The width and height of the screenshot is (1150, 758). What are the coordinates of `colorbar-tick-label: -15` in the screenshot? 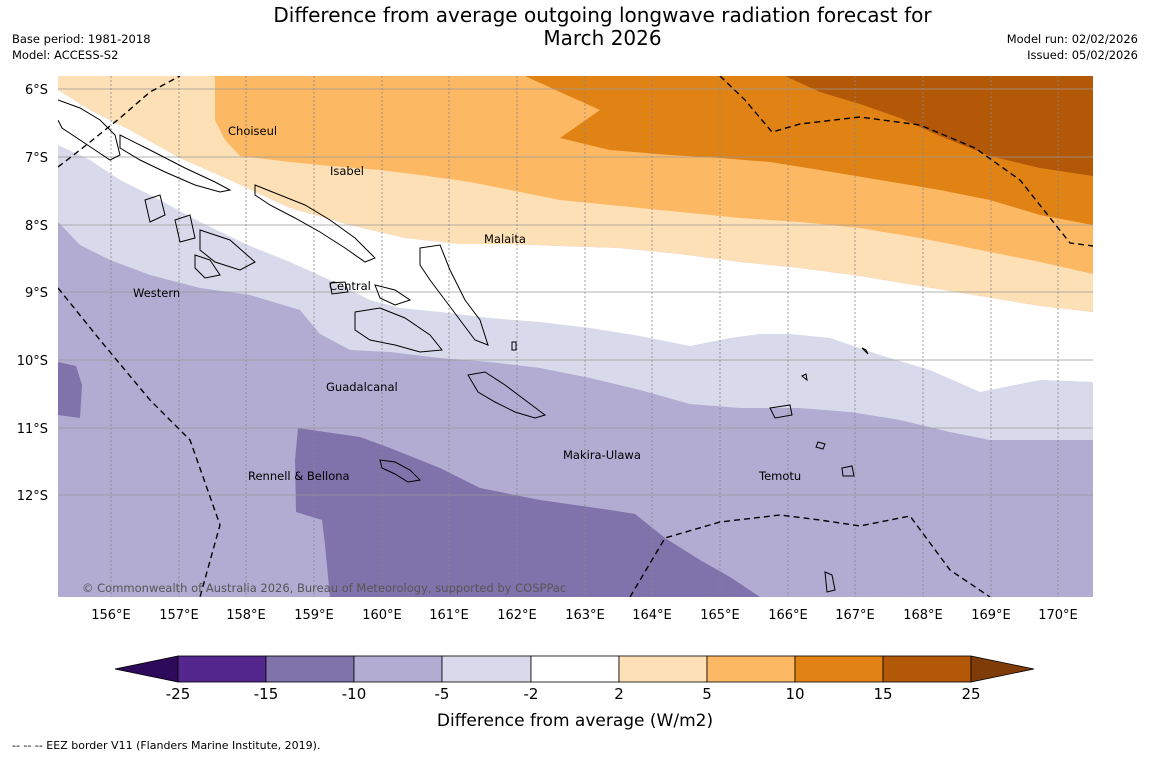 It's located at (266, 694).